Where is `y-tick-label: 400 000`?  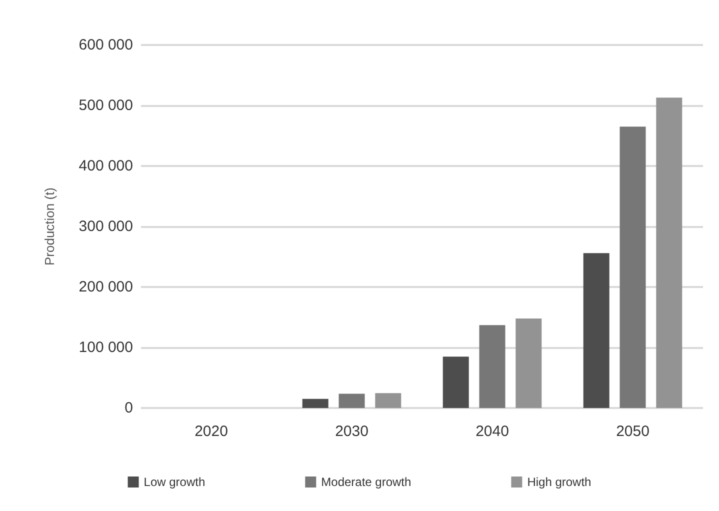
y-tick-label: 400 000 is located at coordinates (105, 166).